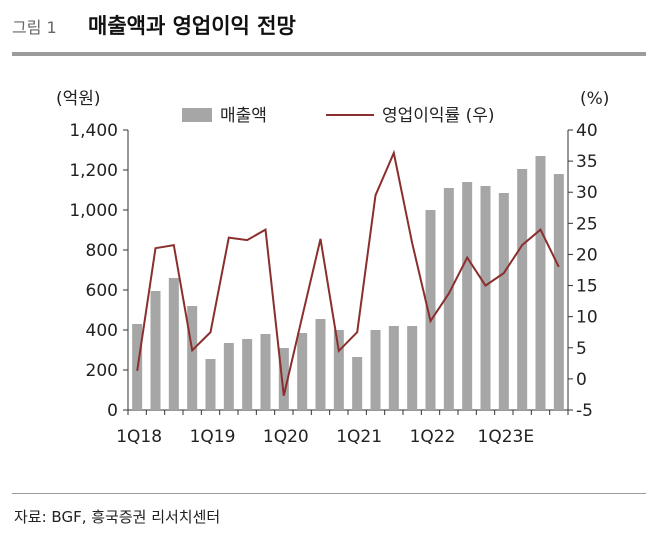 This screenshot has height=538, width=660. What do you see at coordinates (78, 99) in the screenshot?
I see `left-axis-unit: (억원)` at bounding box center [78, 99].